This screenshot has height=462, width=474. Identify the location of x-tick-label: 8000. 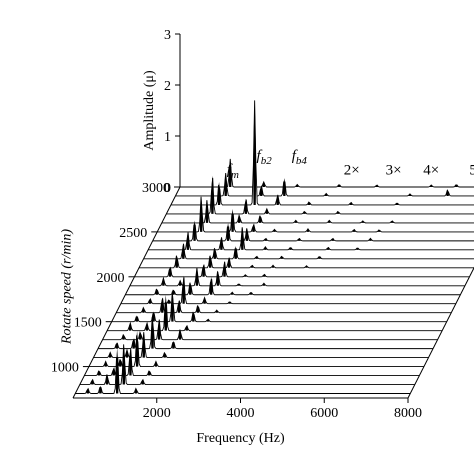
(408, 413).